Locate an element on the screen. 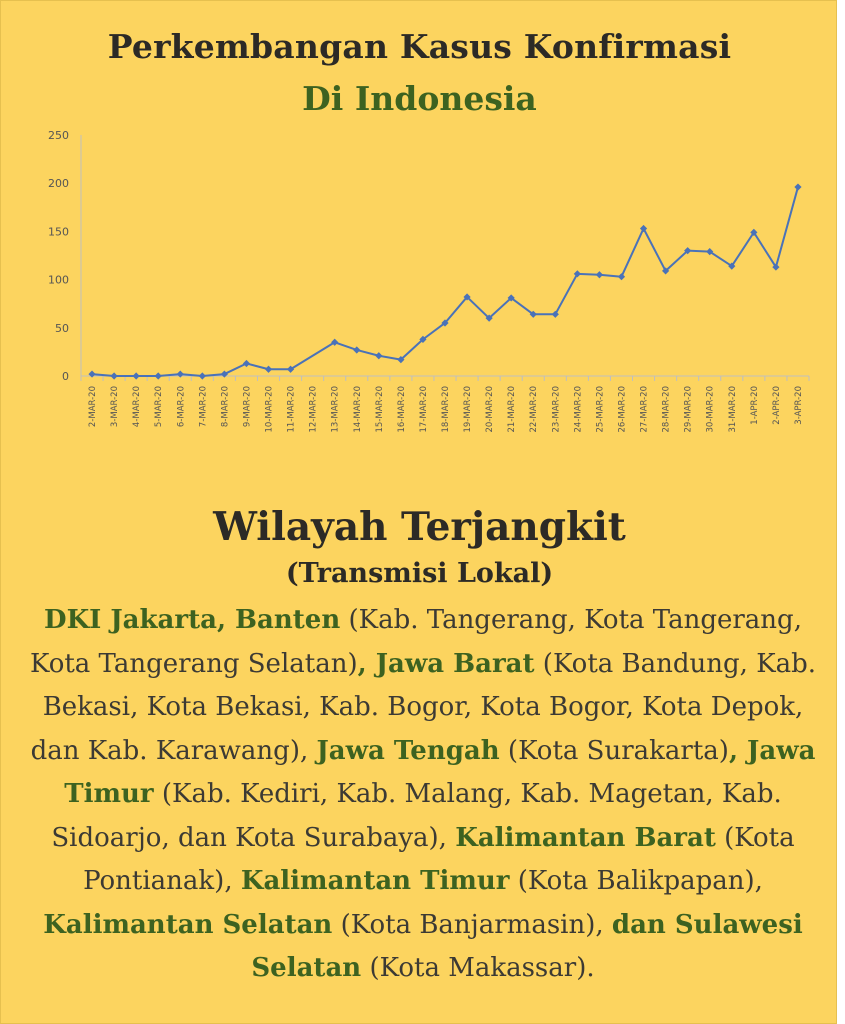 The image size is (845, 1024). x-tick-label: 28-MAR-20 is located at coordinates (667, 409).